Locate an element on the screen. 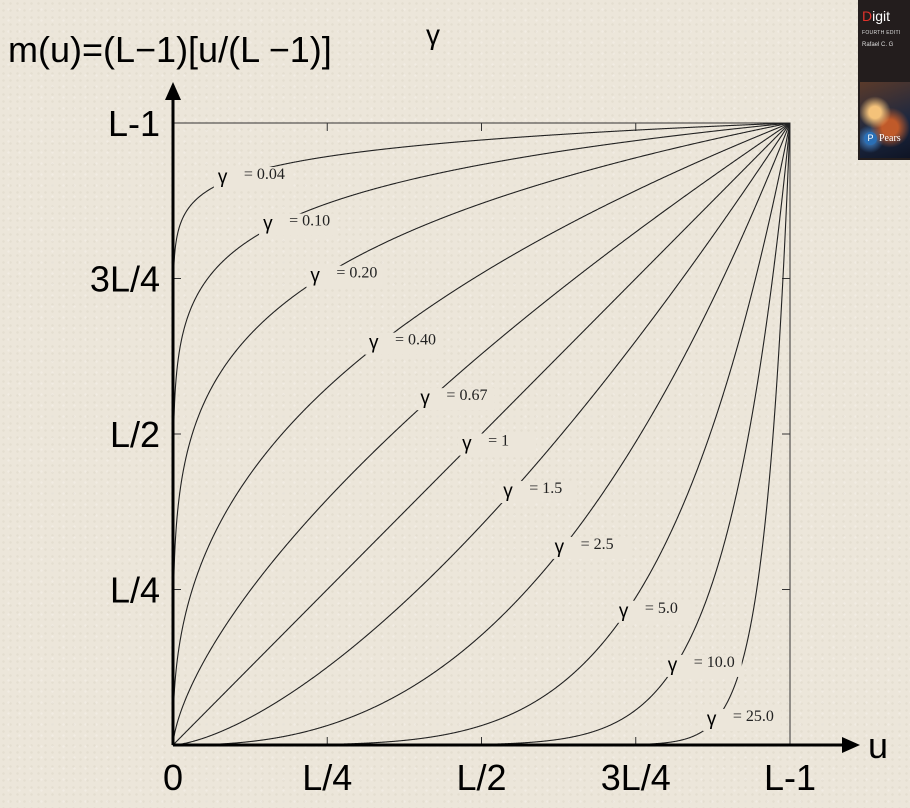  gamma-label-2: γ = 0.20 is located at coordinates (345, 276).